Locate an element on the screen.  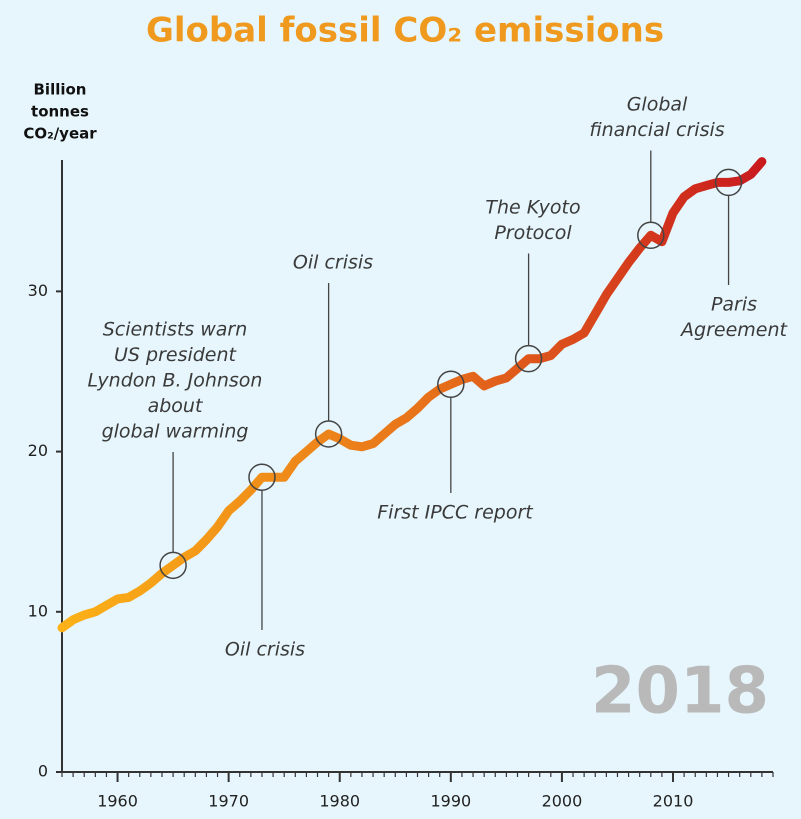
x-tick-label: 1960 is located at coordinates (117, 801).